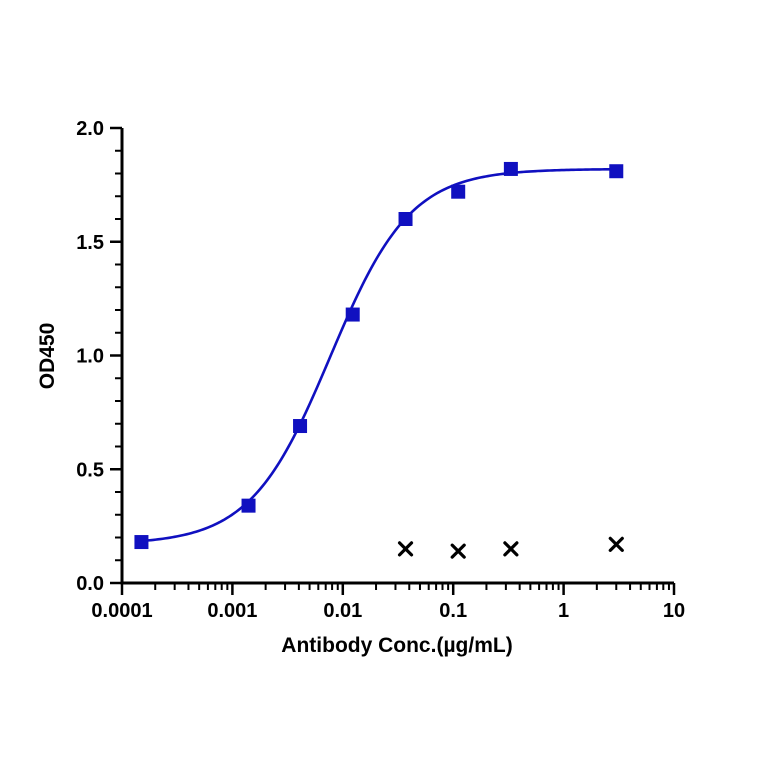 The height and width of the screenshot is (764, 764). Describe the element at coordinates (563, 611) in the screenshot. I see `x-tick-label: 1` at that location.